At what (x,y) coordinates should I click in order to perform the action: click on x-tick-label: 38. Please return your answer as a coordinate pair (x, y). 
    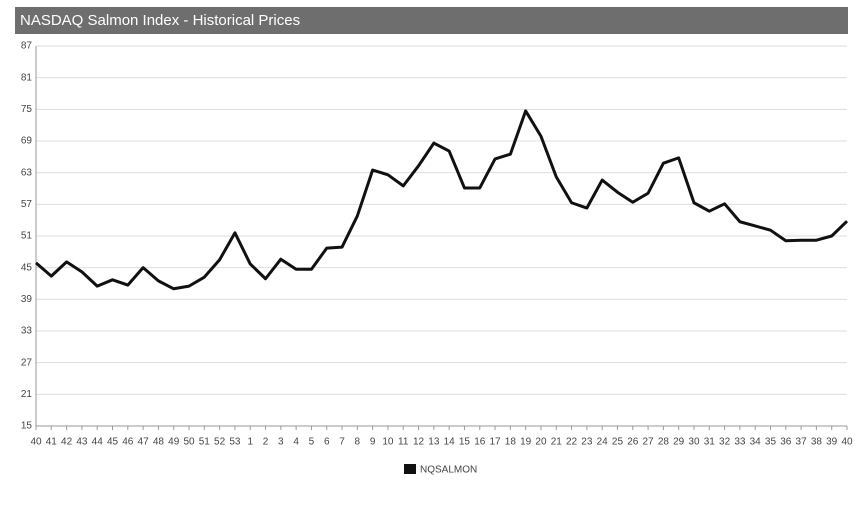
    Looking at the image, I should click on (817, 442).